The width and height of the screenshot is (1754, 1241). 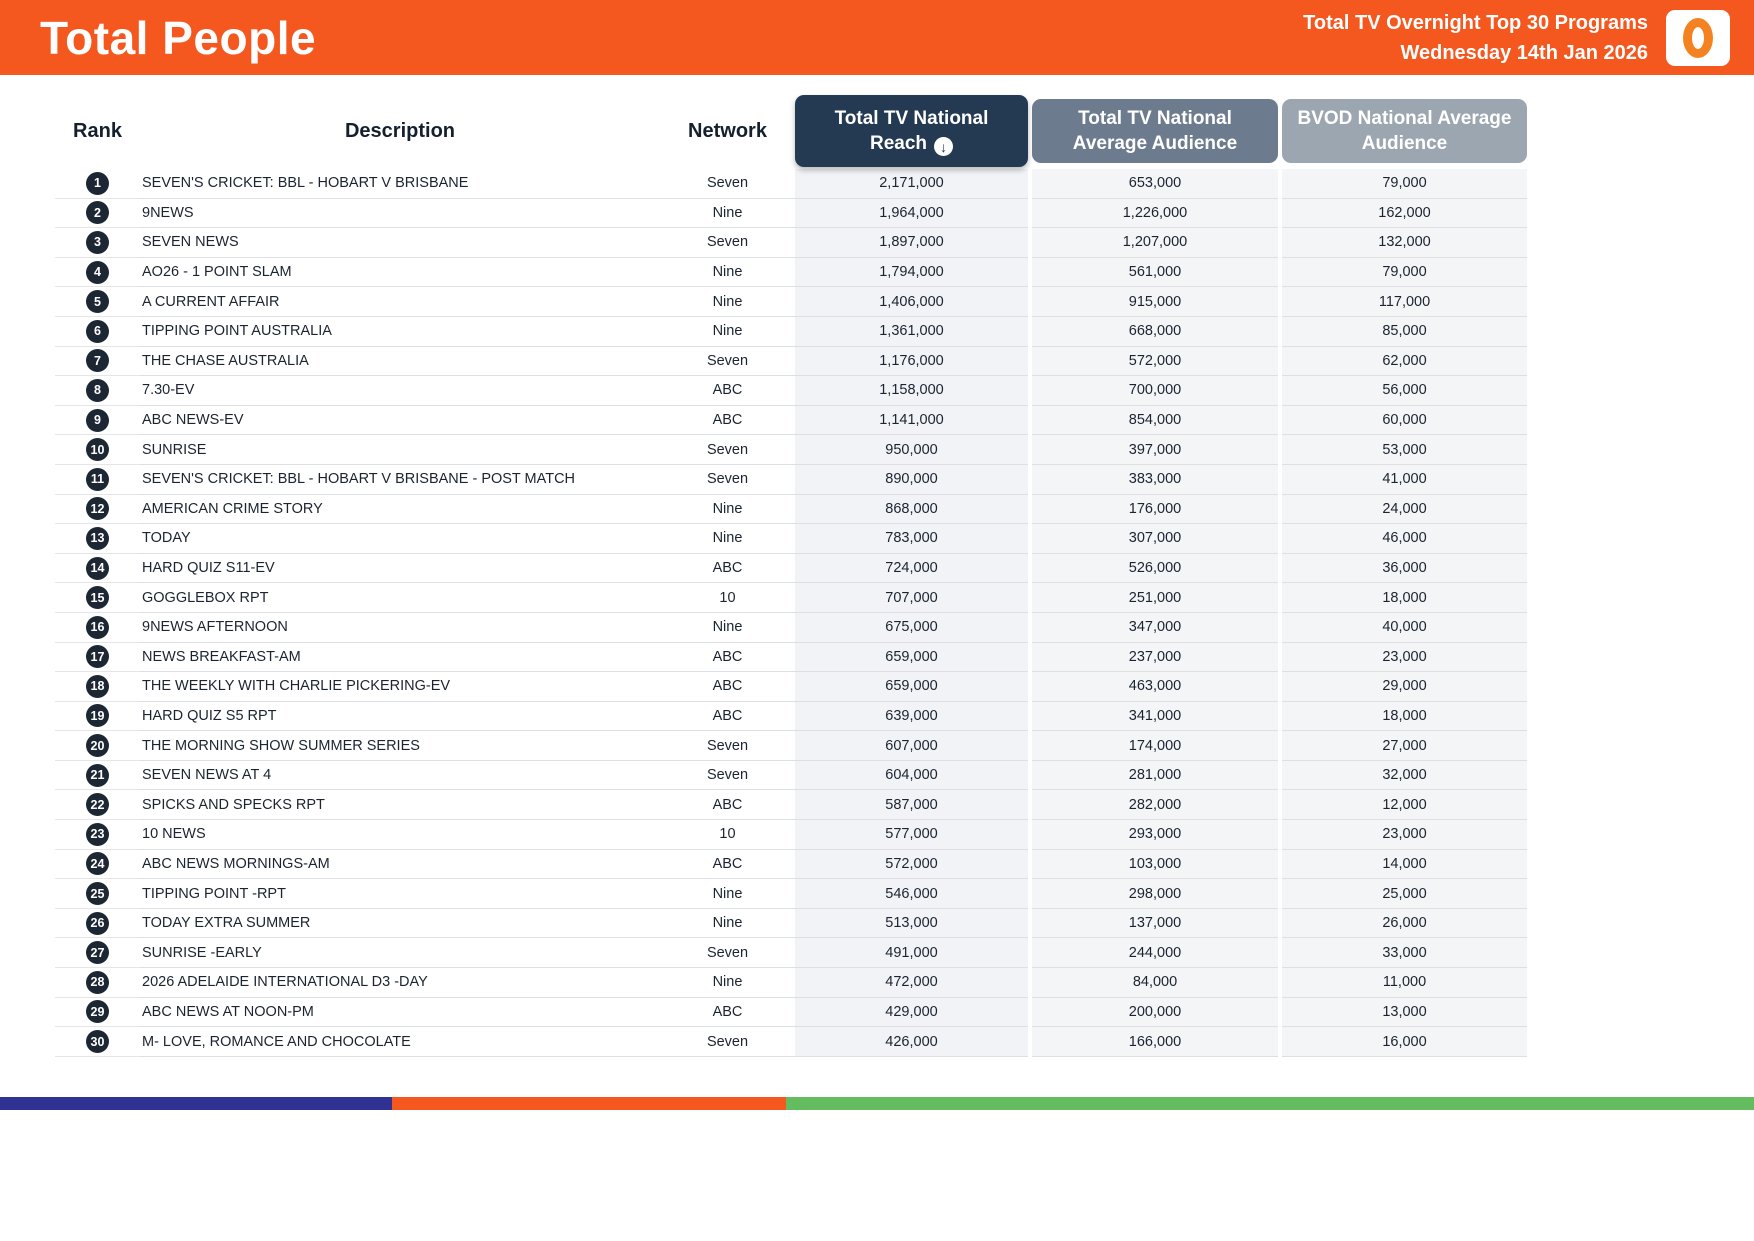 I want to click on footer-segment-orange, so click(x=589, y=1103).